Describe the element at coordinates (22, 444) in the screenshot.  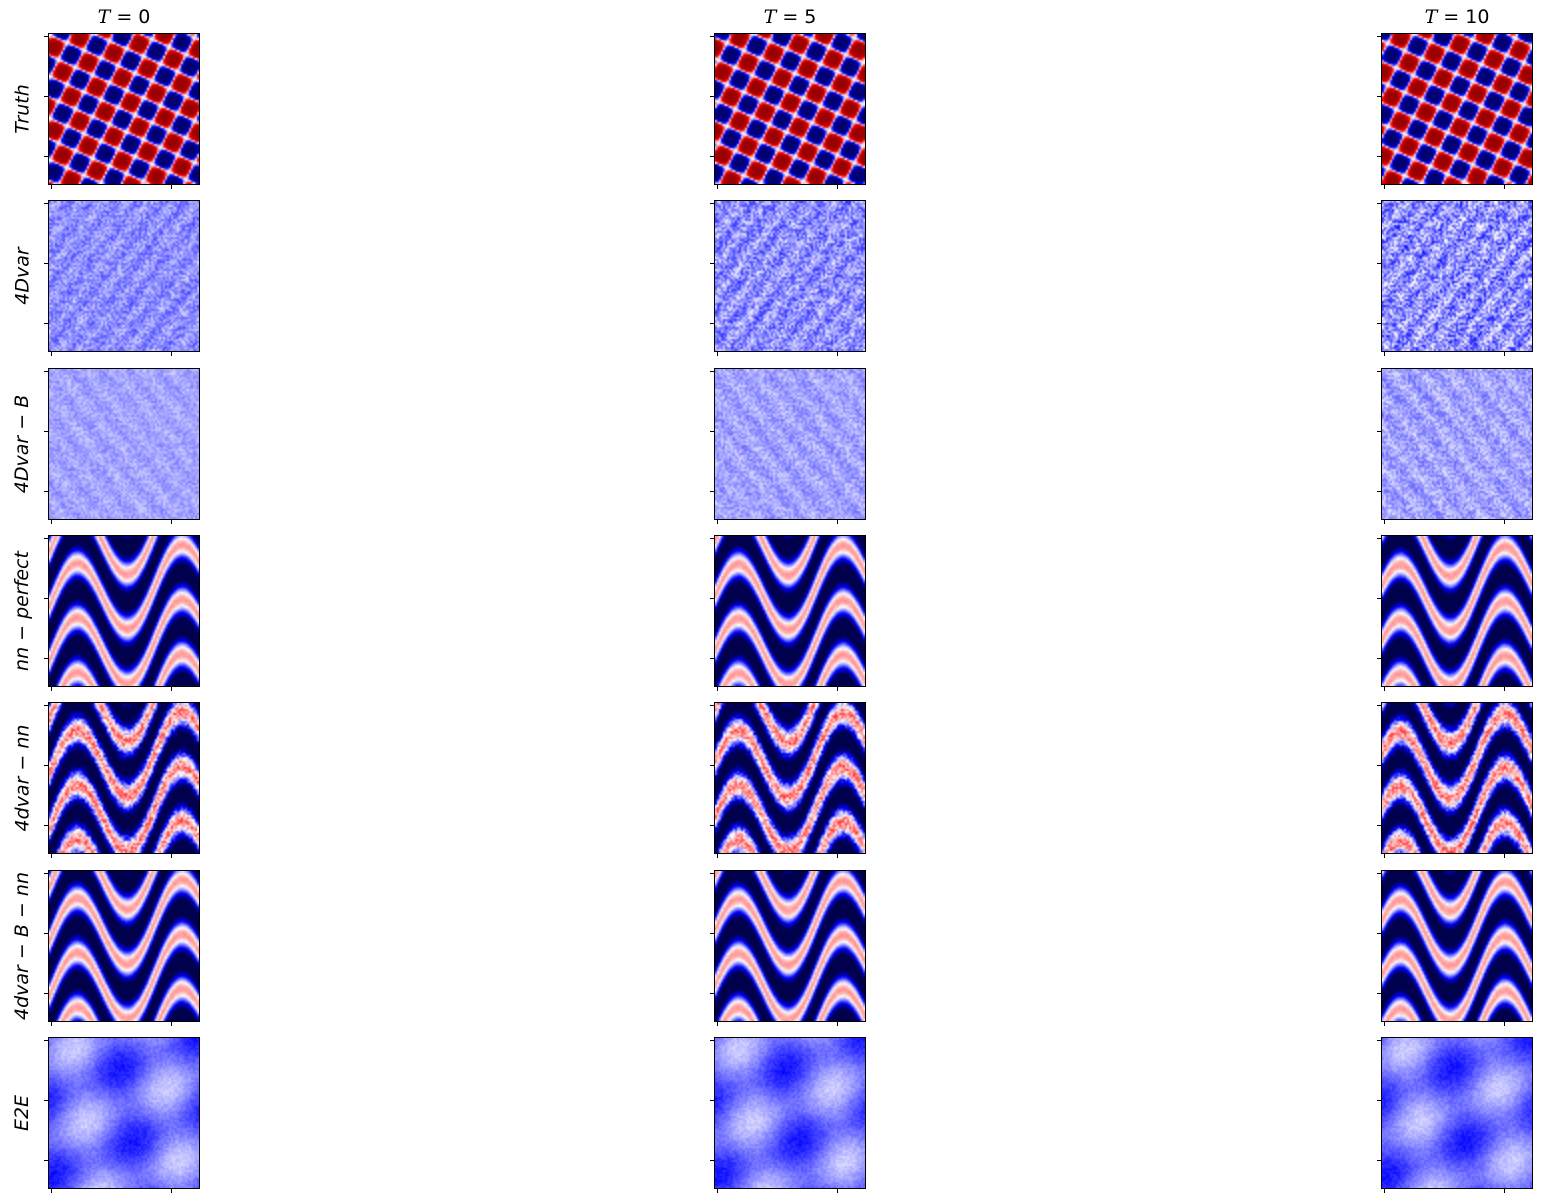
I see `row-label: 4Dvar − B` at that location.